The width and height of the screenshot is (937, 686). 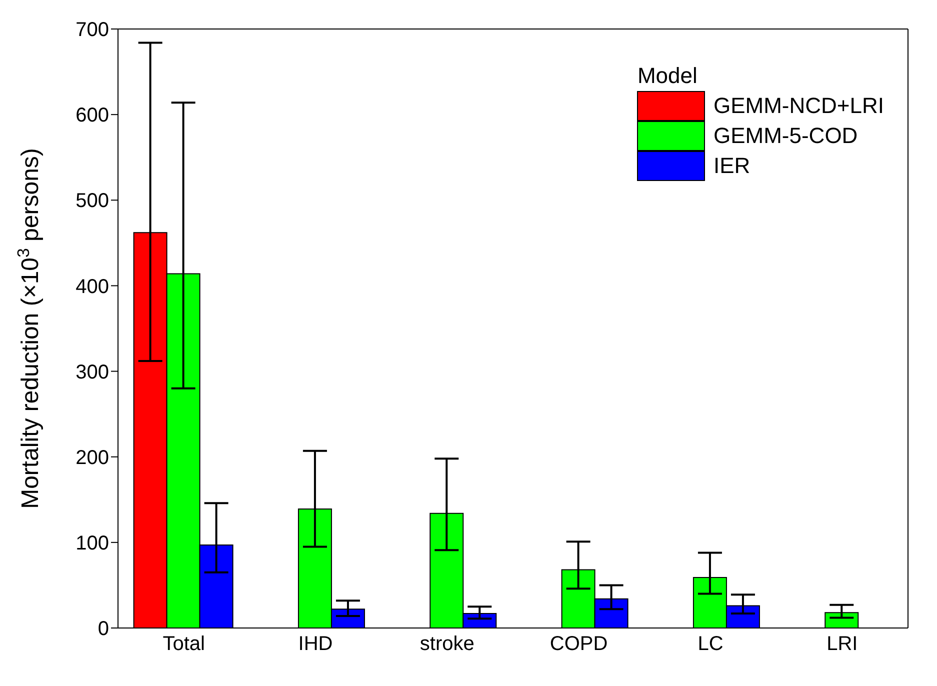 I want to click on y-tick-label: 400, so click(x=92, y=287).